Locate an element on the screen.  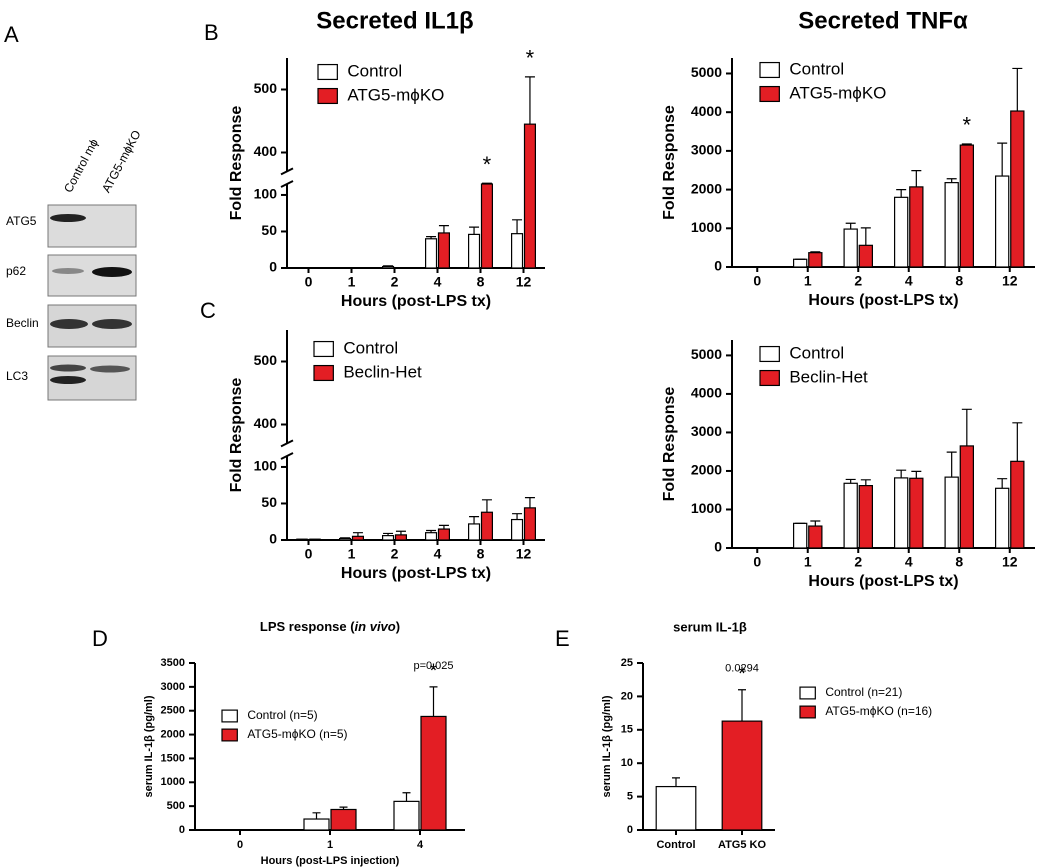
y-tick-label: 5 is located at coordinates (630, 797).